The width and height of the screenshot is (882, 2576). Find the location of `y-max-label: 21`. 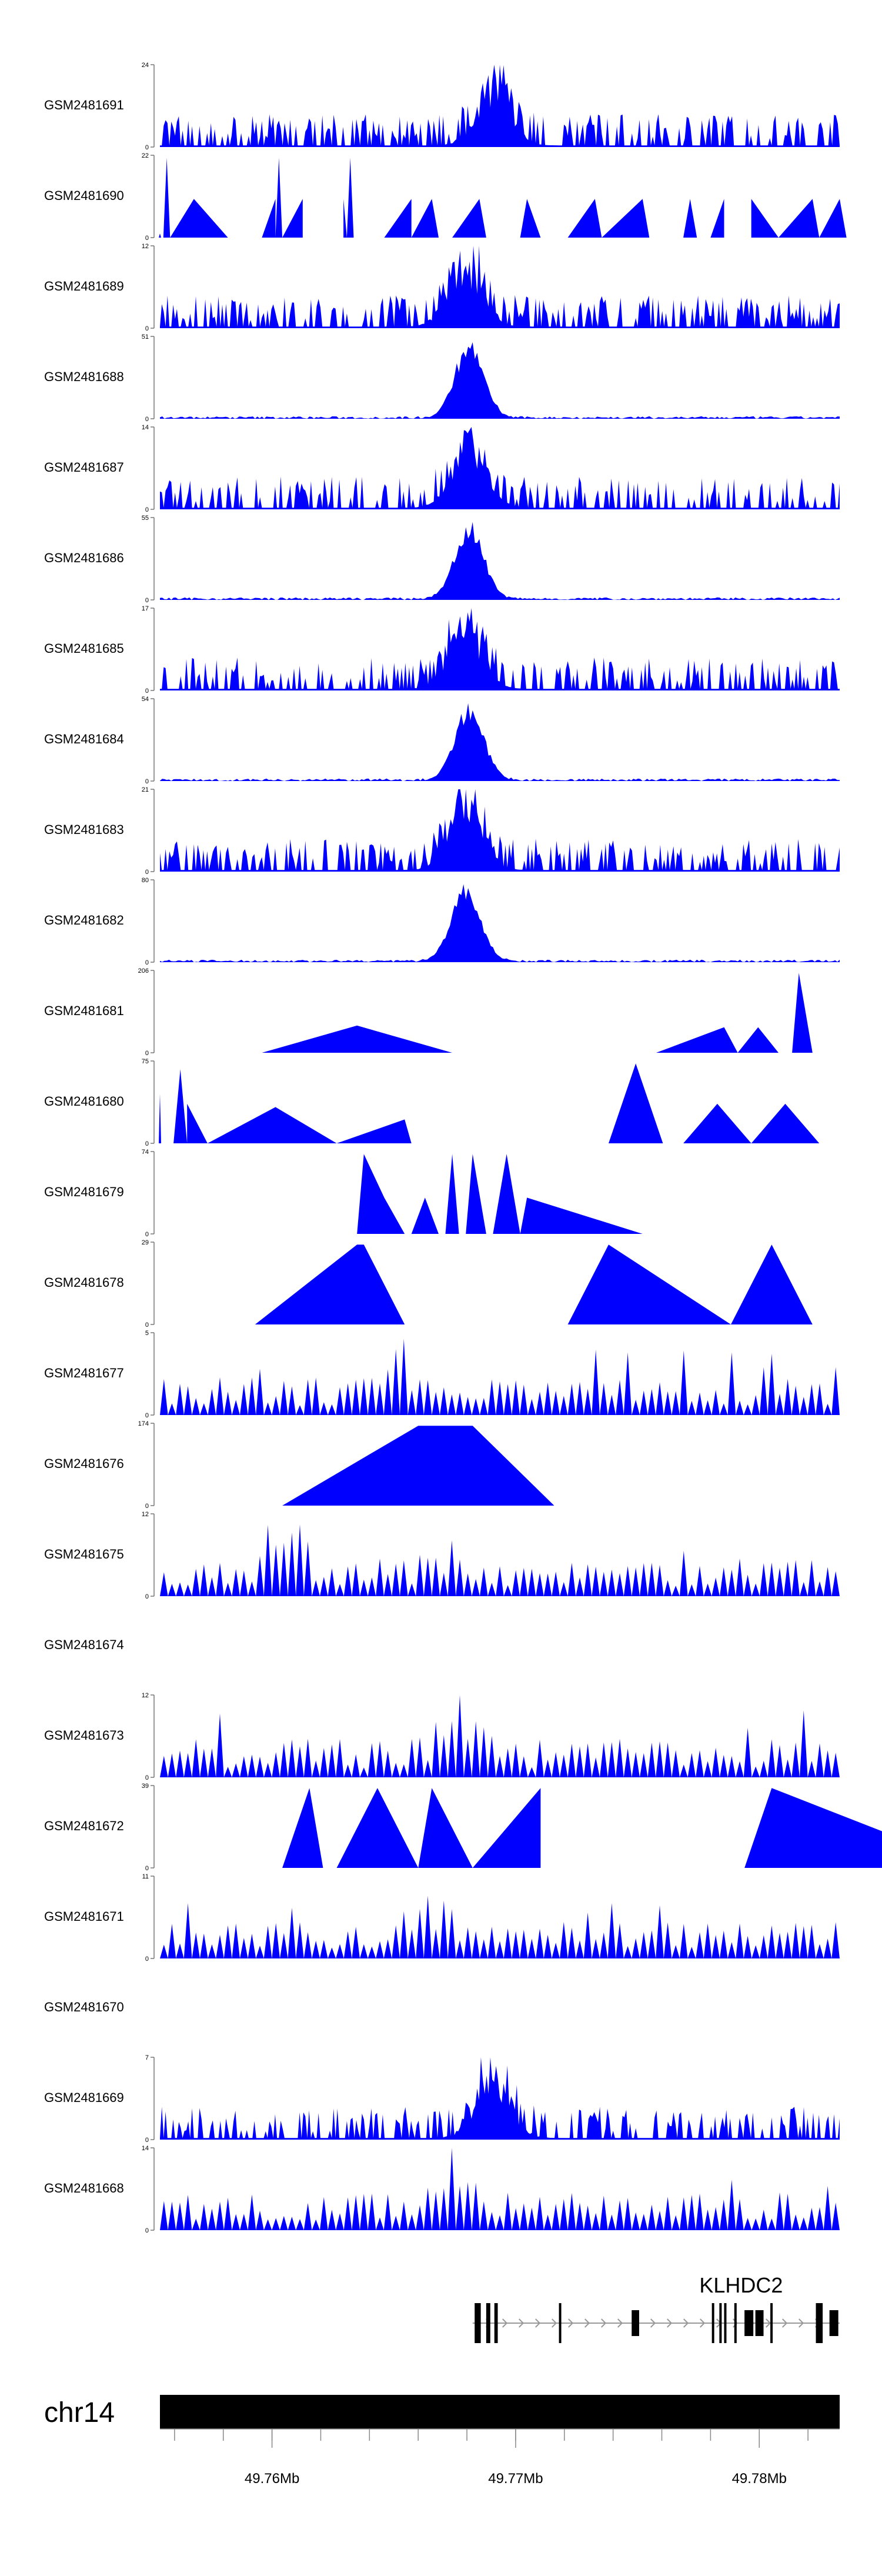

y-max-label: 21 is located at coordinates (145, 789).